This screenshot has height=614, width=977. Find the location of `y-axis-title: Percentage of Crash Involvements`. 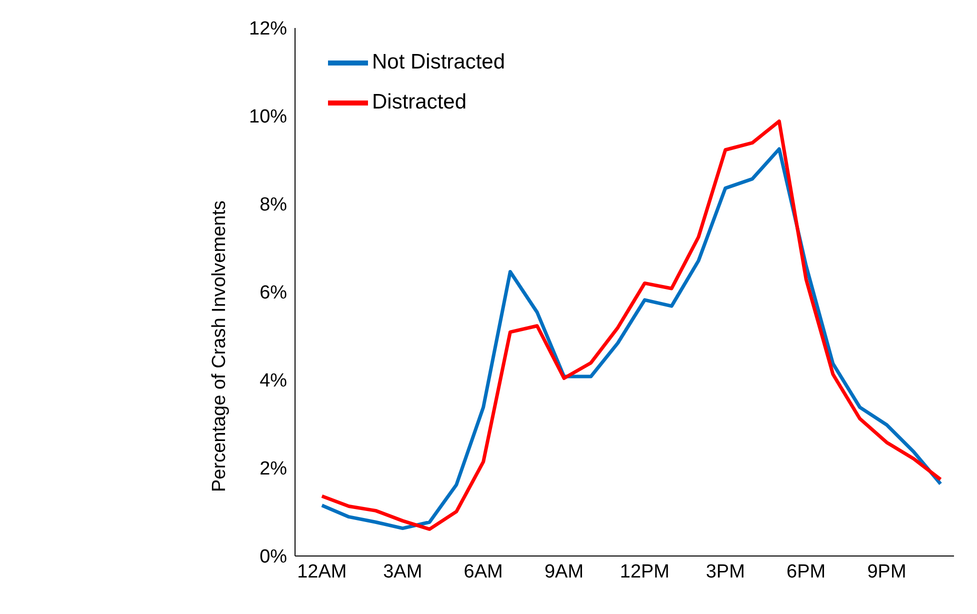

y-axis-title: Percentage of Crash Involvements is located at coordinates (219, 346).